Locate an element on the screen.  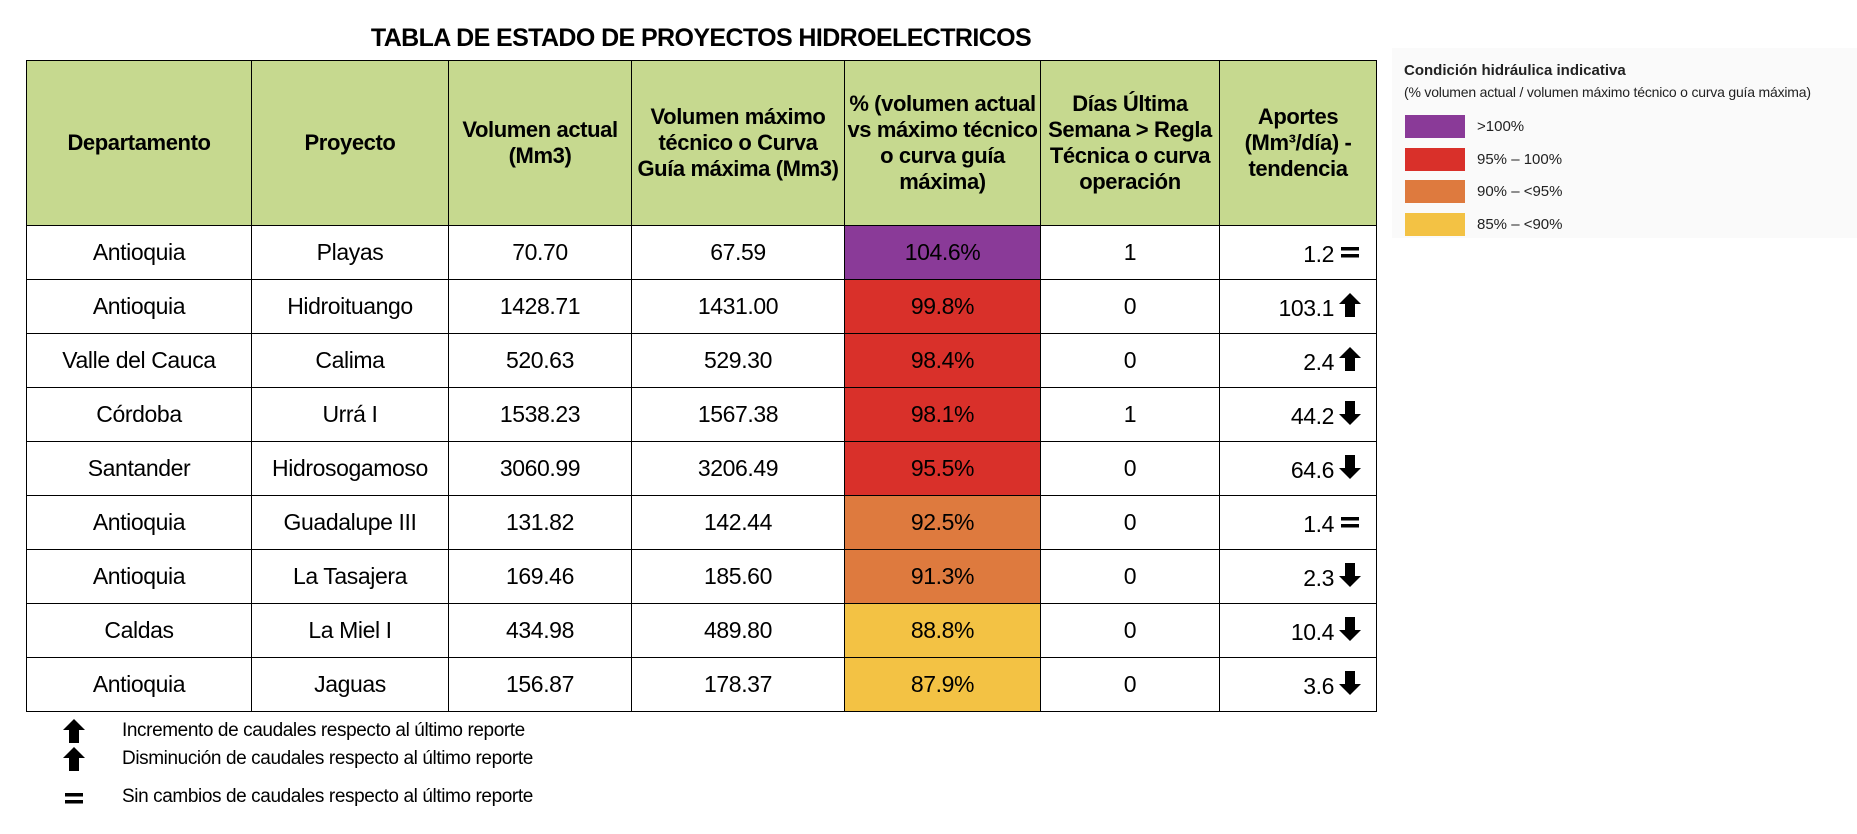
cell-text: 3.6 is located at coordinates (1318, 685).